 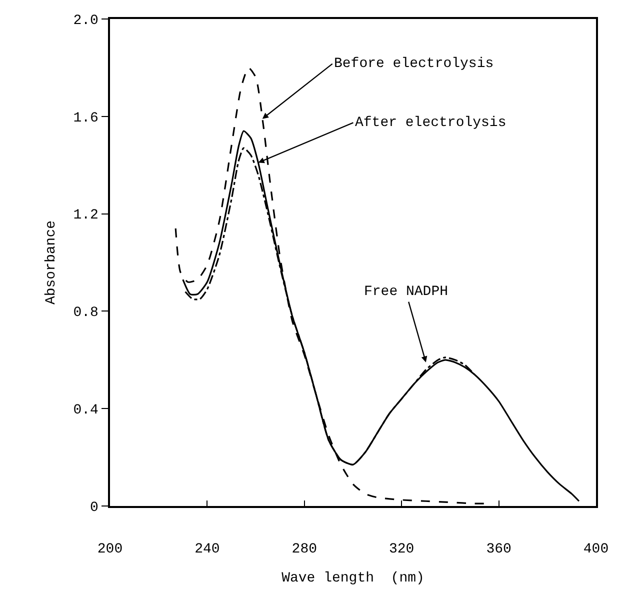 I want to click on x-axis-title: Wave length (nm), so click(x=353, y=578).